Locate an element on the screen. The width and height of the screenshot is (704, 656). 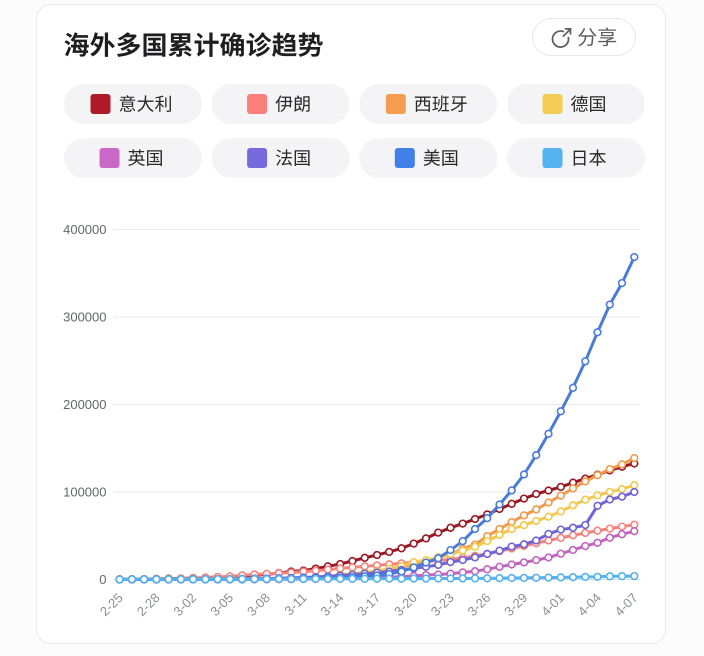
svg-text: 400000 is located at coordinates (84, 229).